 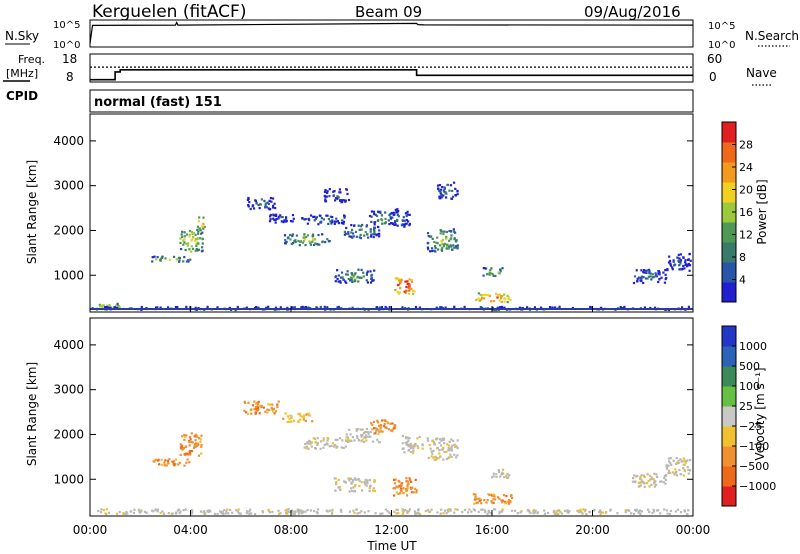 What do you see at coordinates (746, 212) in the screenshot?
I see `power-cbar-ticklabel-3: 16` at bounding box center [746, 212].